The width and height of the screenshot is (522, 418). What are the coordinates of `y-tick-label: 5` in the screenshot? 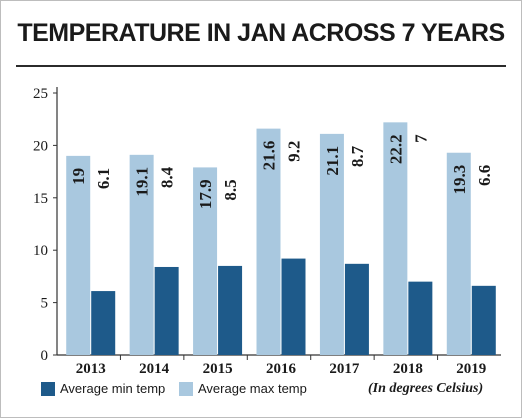 It's located at (45, 304).